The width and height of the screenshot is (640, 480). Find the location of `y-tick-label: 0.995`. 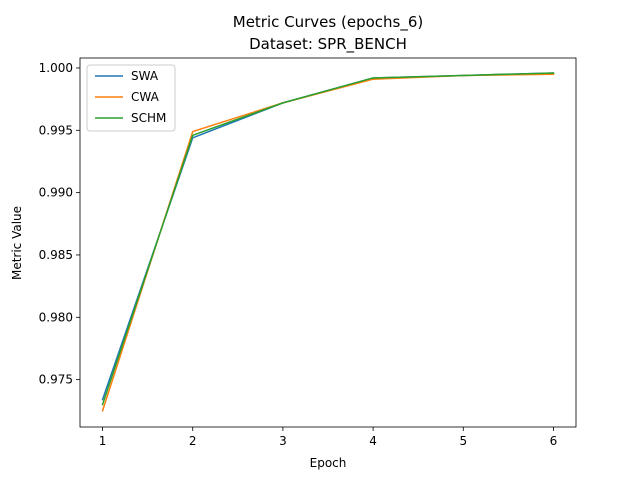

y-tick-label: 0.995 is located at coordinates (56, 130).